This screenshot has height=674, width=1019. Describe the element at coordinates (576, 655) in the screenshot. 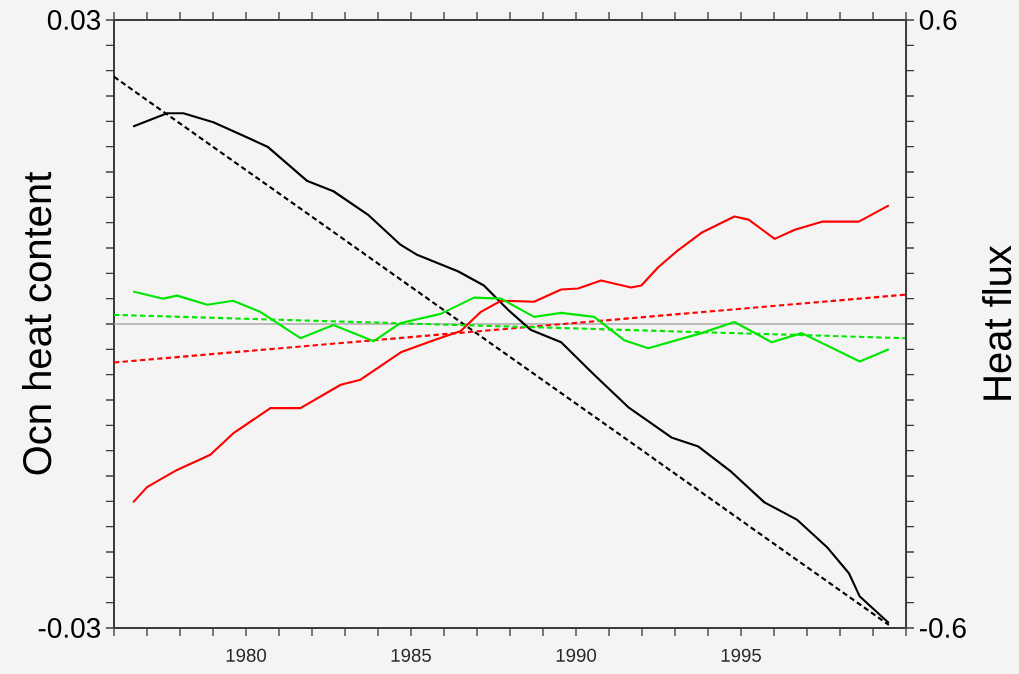

I see `x-tick-label: 1990` at that location.